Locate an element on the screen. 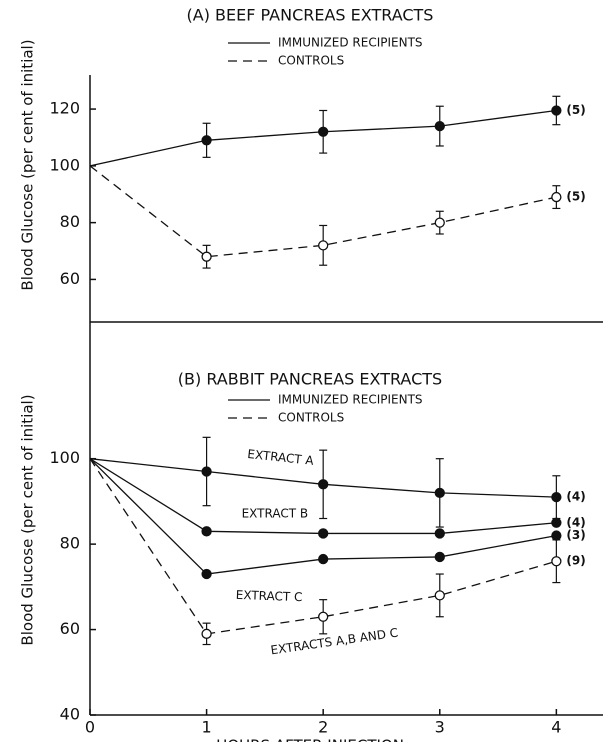 This screenshot has height=742, width=614. end-label: (9) is located at coordinates (575, 561).